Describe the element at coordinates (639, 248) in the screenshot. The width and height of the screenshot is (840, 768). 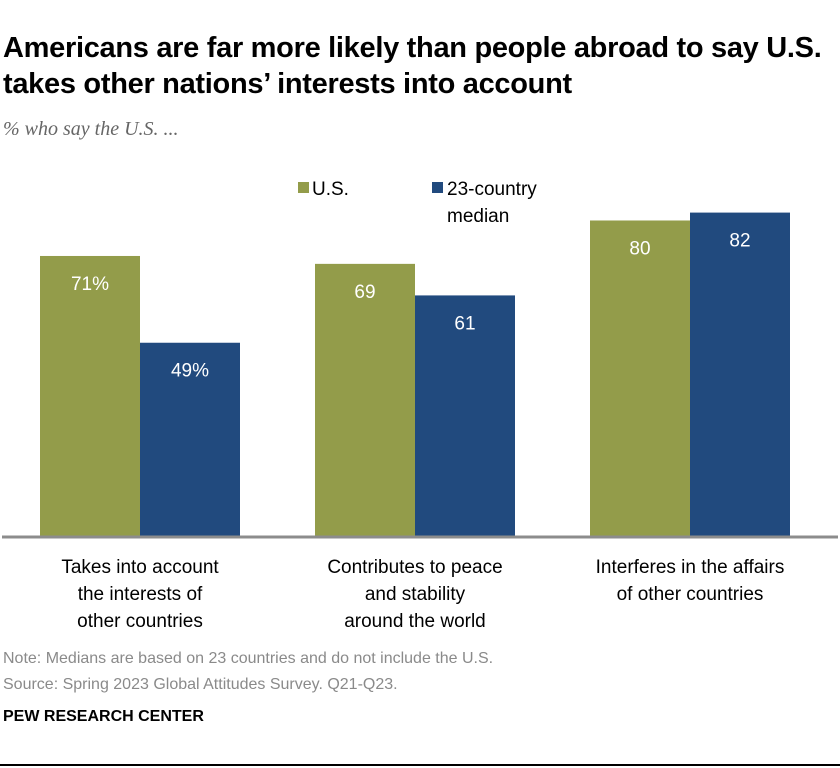
I see `data-label: 80` at that location.